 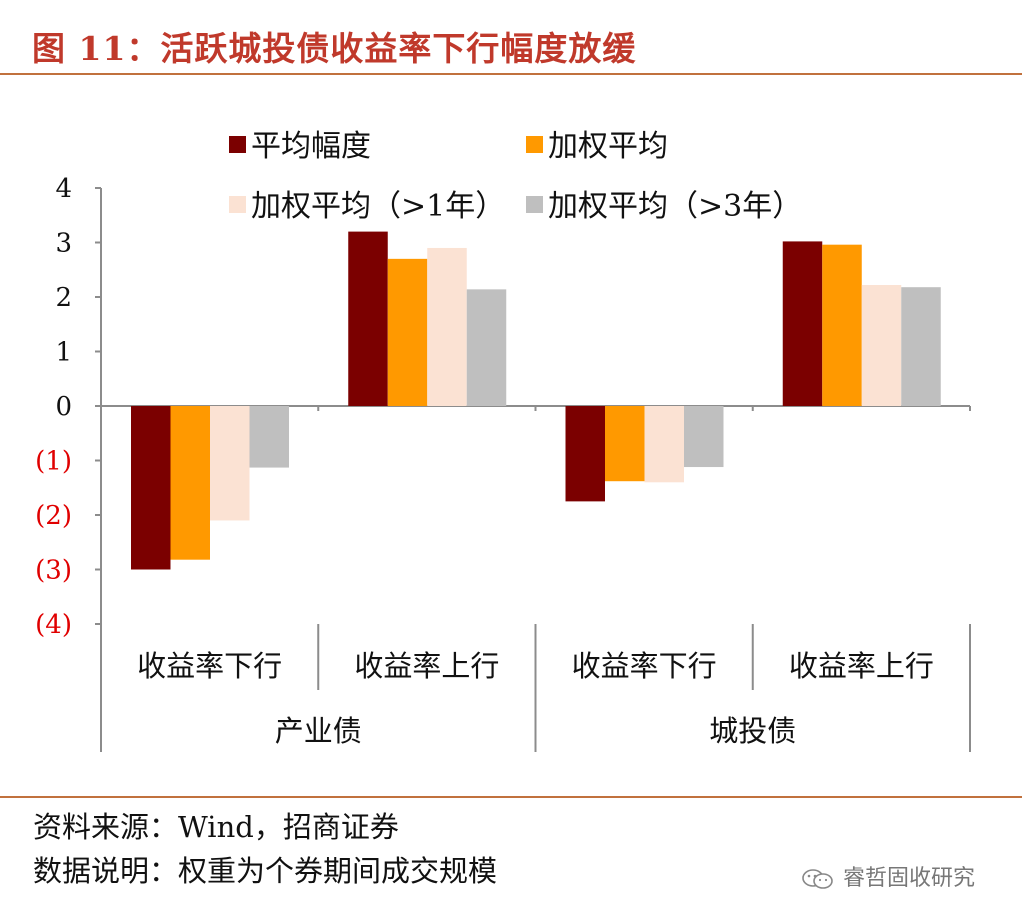 What do you see at coordinates (511, 74) in the screenshot?
I see `top-divider` at bounding box center [511, 74].